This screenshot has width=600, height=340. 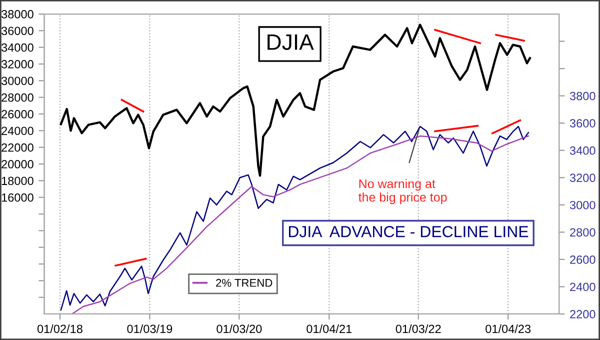 I want to click on y-tick-label: 34000, so click(x=17, y=47).